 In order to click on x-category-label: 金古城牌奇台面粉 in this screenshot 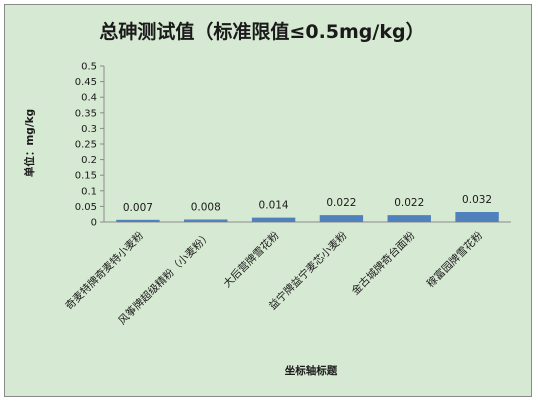, I will do `click(383, 263)`.